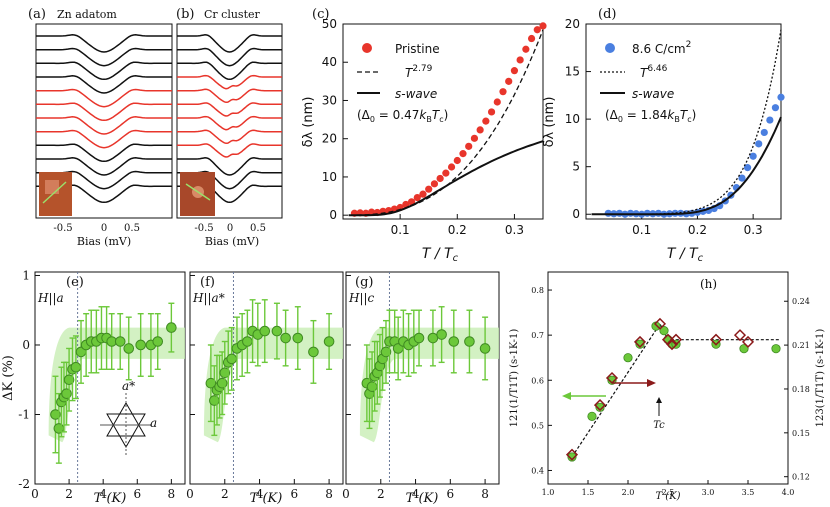  Describe the element at coordinates (207, 282) in the screenshot. I see `panel-f-label: (f)` at that location.